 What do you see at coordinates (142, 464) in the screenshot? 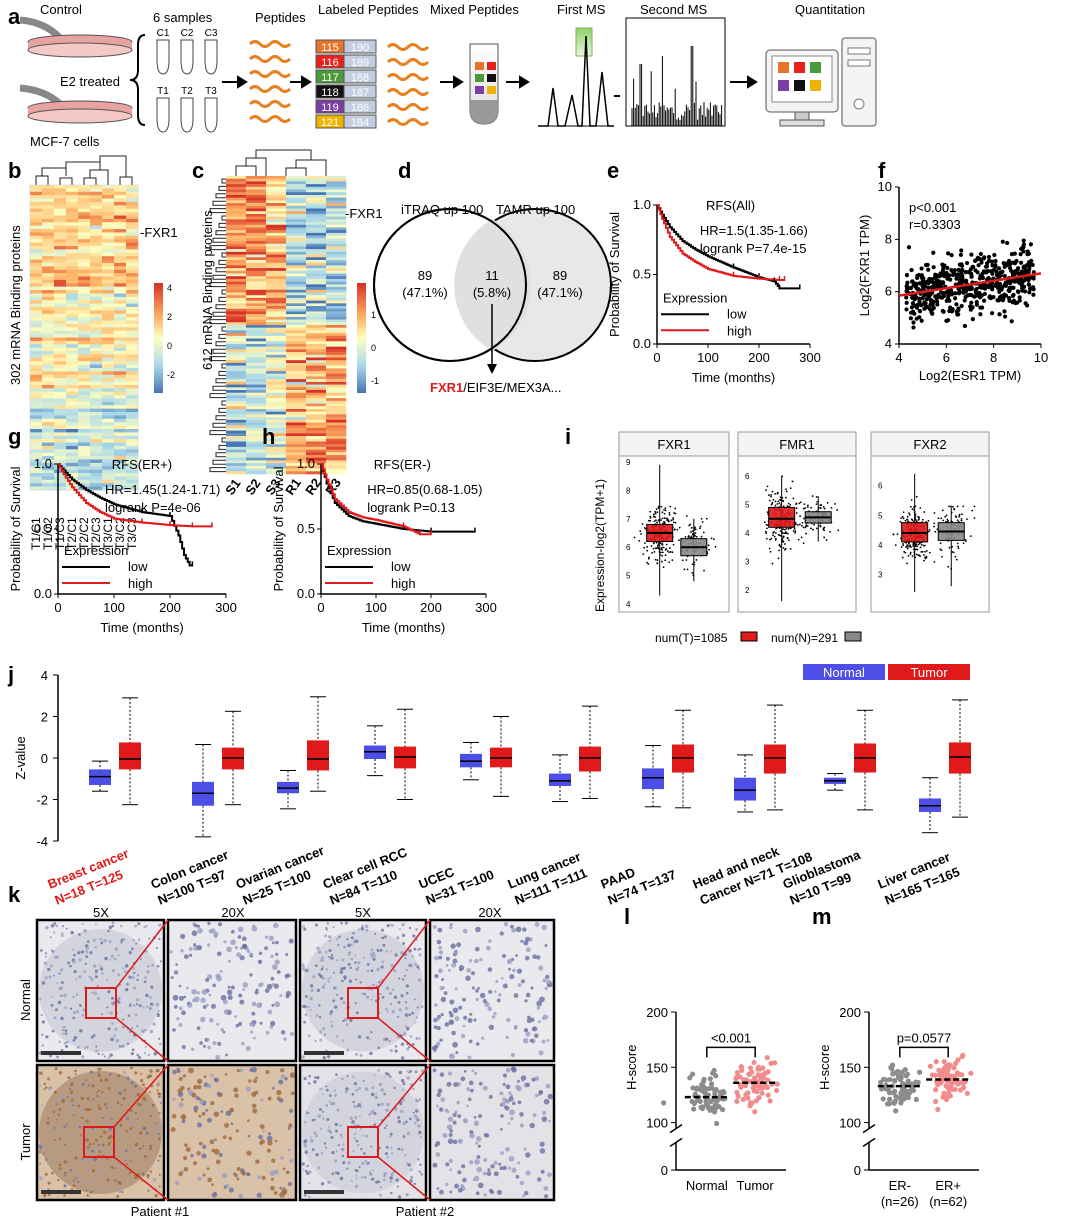
I see `km-title: RFS(ER+)` at bounding box center [142, 464].